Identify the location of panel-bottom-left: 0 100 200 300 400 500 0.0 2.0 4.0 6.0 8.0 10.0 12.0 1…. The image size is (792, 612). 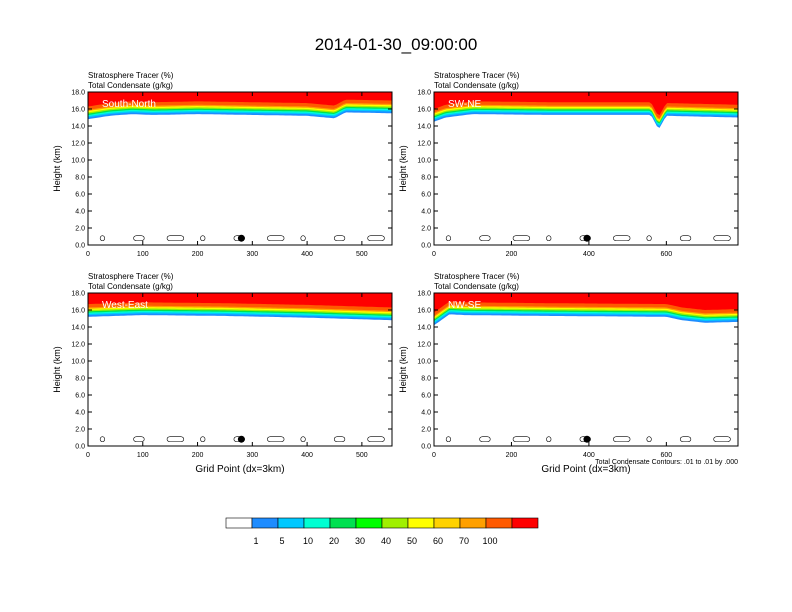
(222, 373).